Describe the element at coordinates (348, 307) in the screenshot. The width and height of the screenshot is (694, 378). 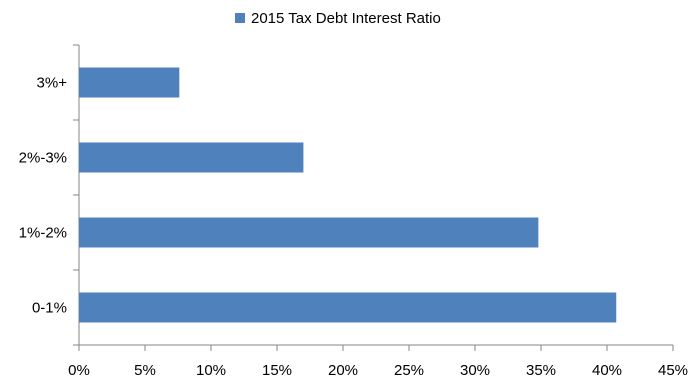
I see `bar-0-1%` at that location.